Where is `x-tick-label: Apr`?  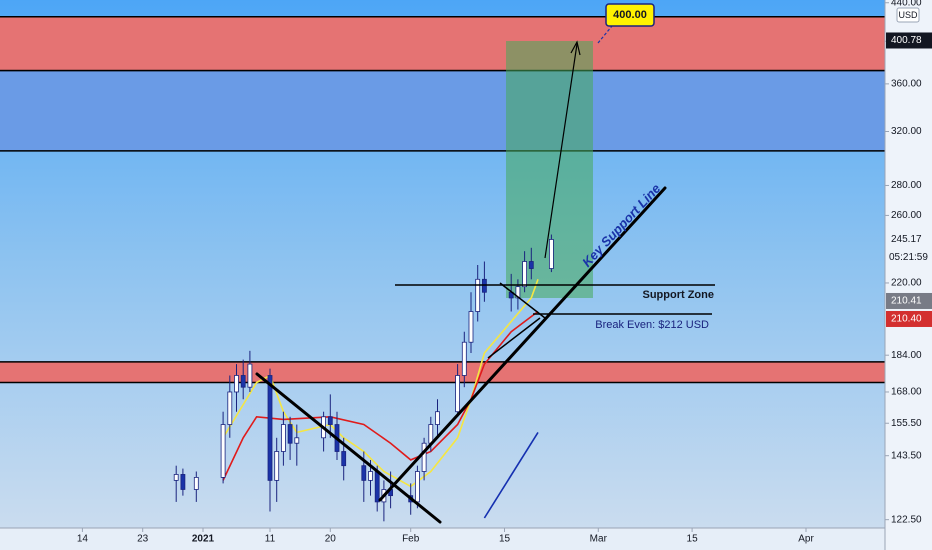
x-tick-label: Apr is located at coordinates (806, 539).